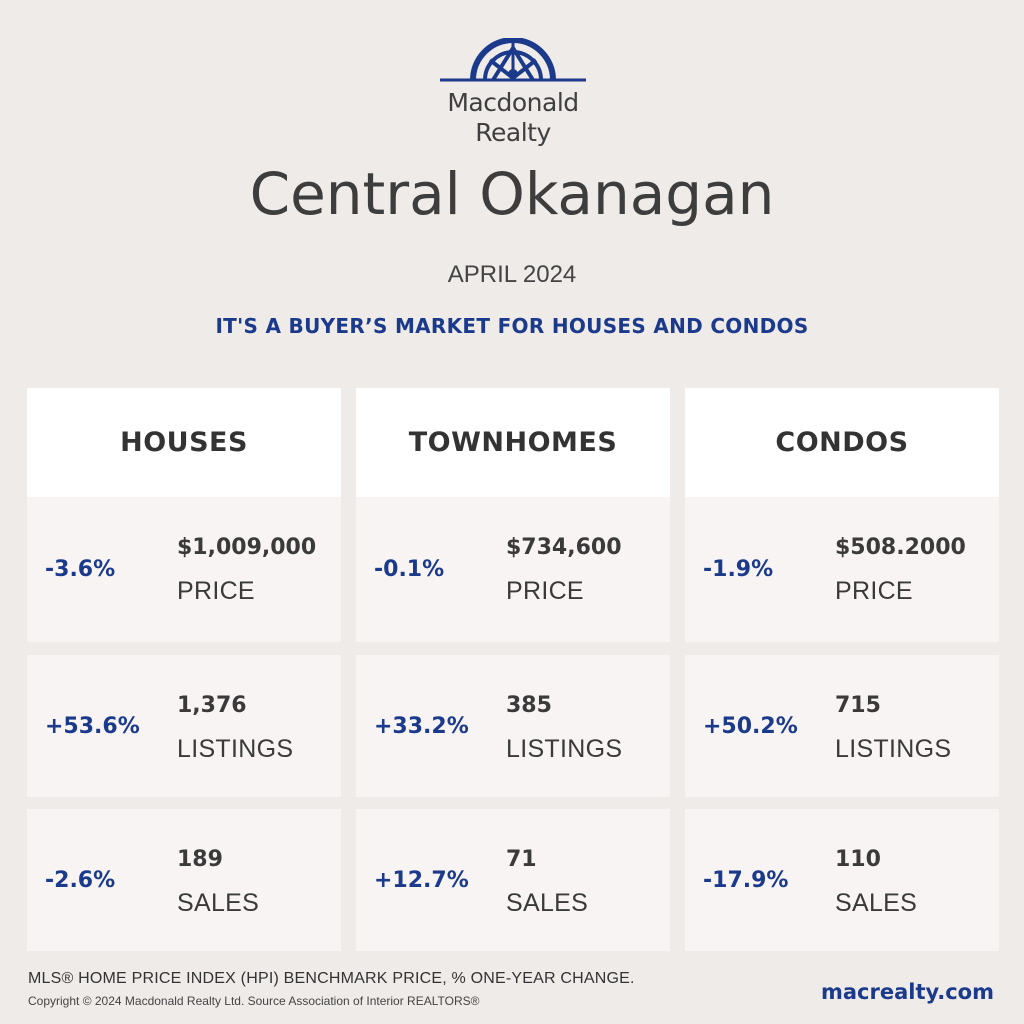 The width and height of the screenshot is (1024, 1024). I want to click on change-percent: -17.9%, so click(746, 880).